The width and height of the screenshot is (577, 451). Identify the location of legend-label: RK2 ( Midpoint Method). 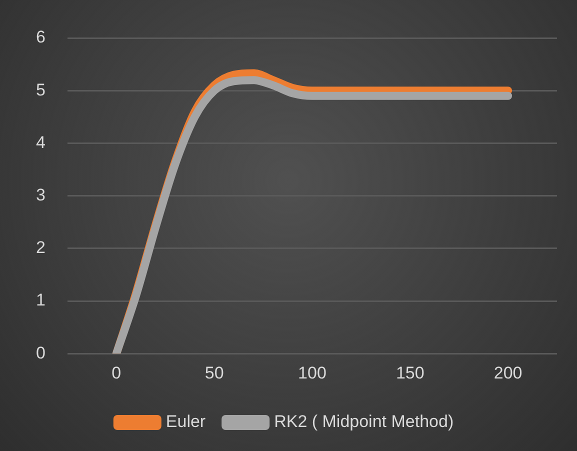
(364, 422).